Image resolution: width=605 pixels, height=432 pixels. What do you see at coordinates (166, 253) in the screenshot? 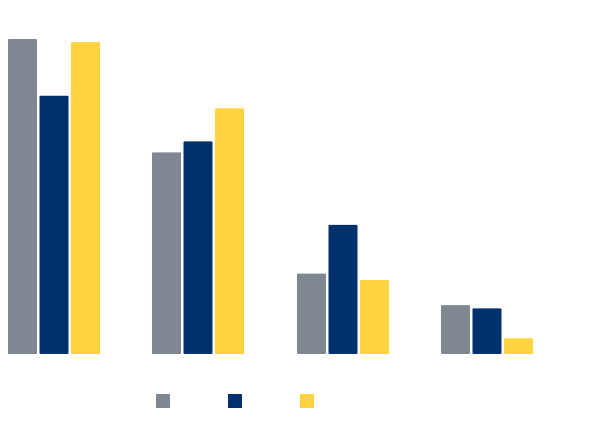
I see `bar-series1-category2` at bounding box center [166, 253].